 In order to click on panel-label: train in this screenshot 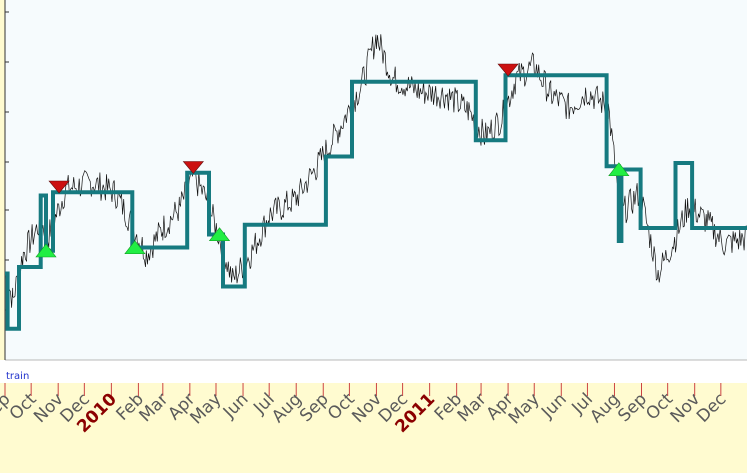, I will do `click(17, 376)`.